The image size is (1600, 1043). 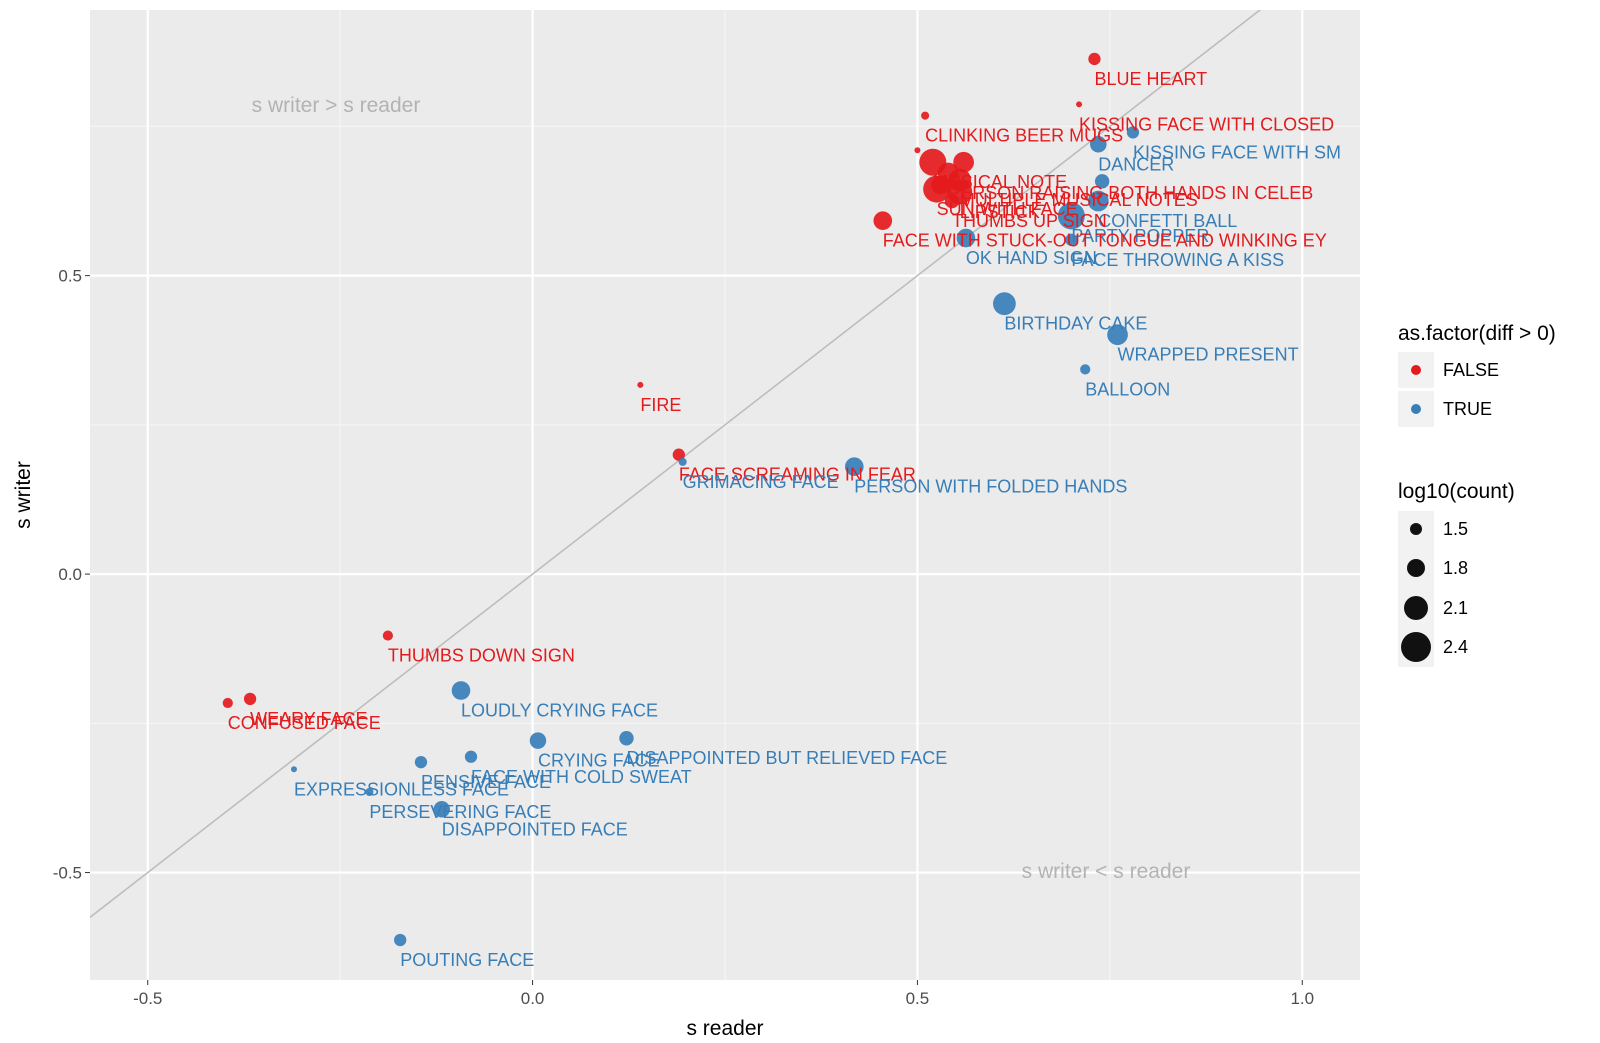 What do you see at coordinates (1136, 164) in the screenshot?
I see `point-label: DANCER` at bounding box center [1136, 164].